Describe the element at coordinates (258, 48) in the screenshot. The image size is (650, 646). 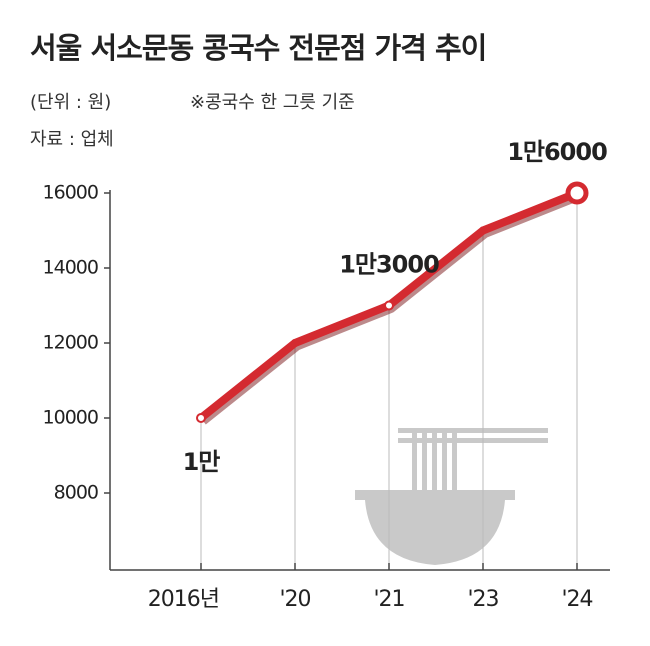
I see `chart-title: 서울 서소문동 콩국수 전문점 가격 추이` at that location.